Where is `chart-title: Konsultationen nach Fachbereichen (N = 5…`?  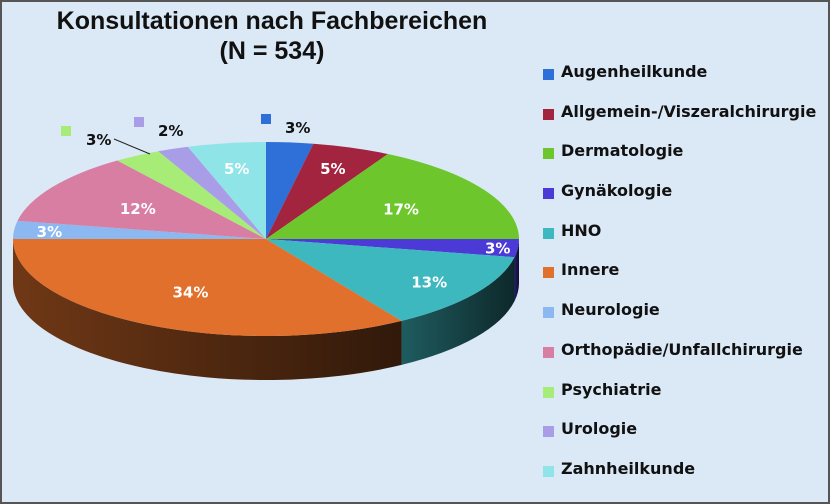
chart-title: Konsultationen nach Fachbereichen (N = 5… is located at coordinates (272, 36).